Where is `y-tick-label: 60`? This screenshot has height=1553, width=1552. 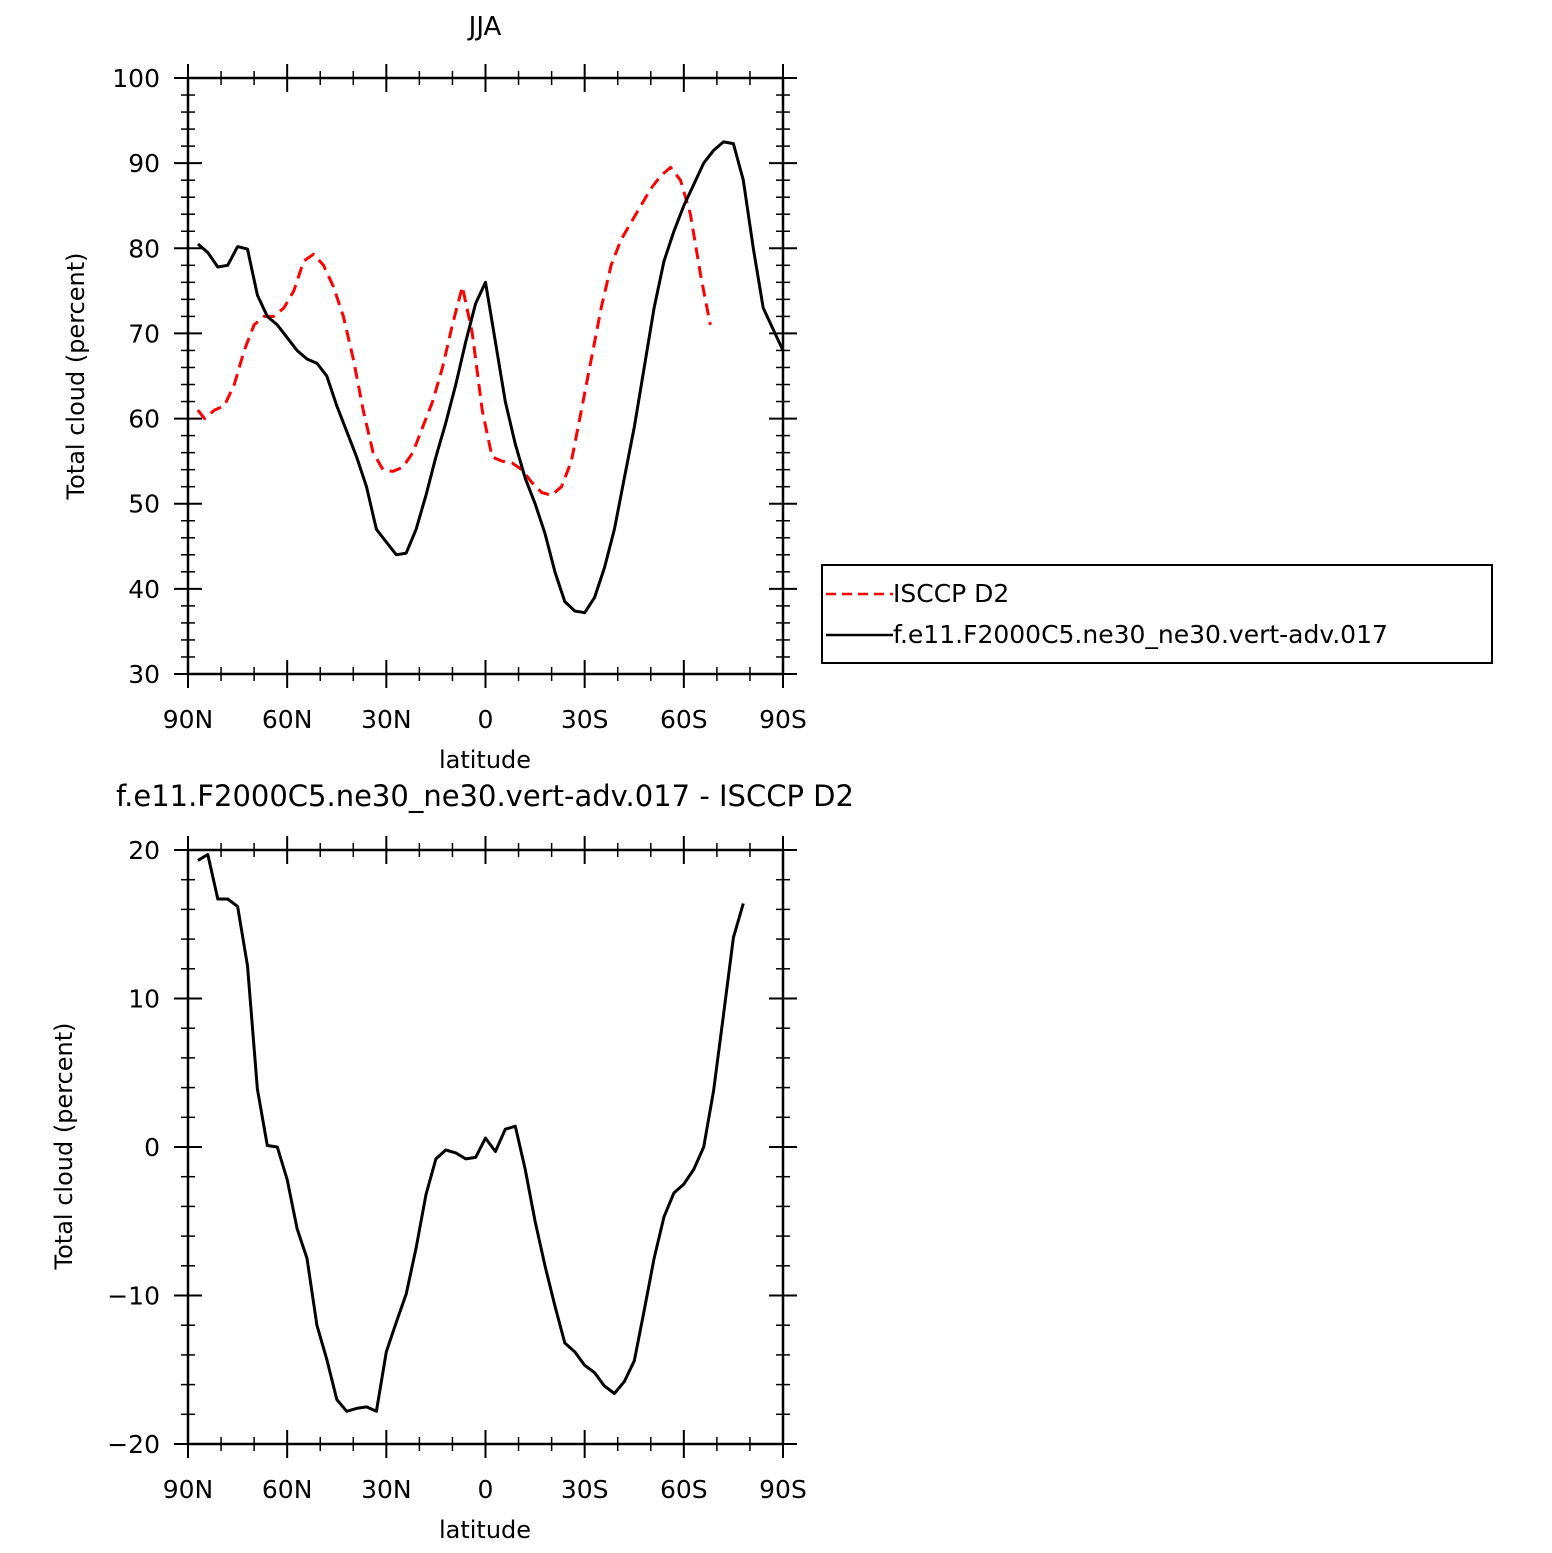
y-tick-label: 60 is located at coordinates (144, 419).